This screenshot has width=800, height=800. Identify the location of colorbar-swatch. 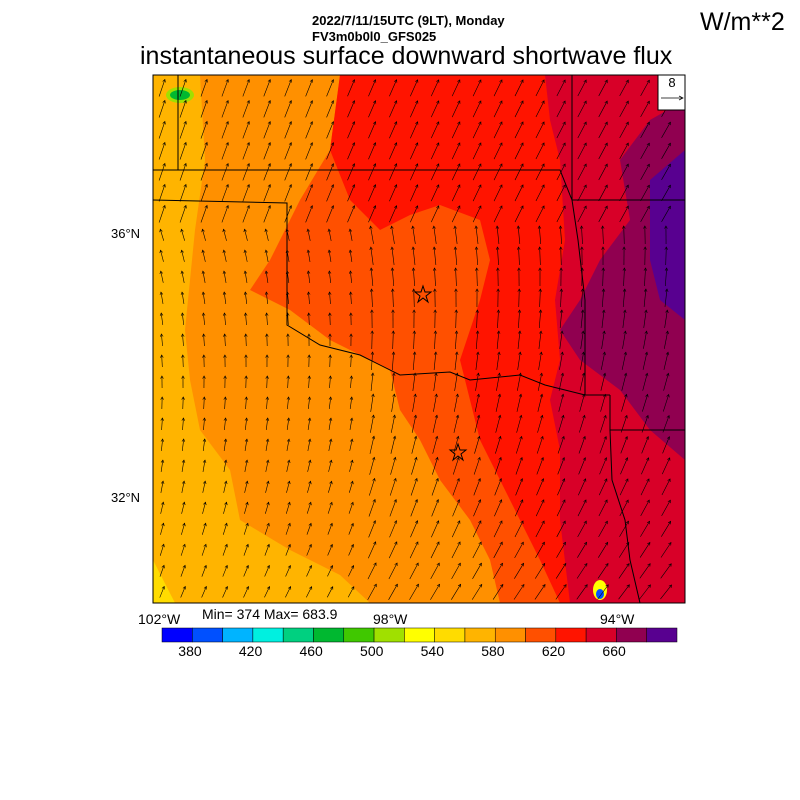
(541, 635).